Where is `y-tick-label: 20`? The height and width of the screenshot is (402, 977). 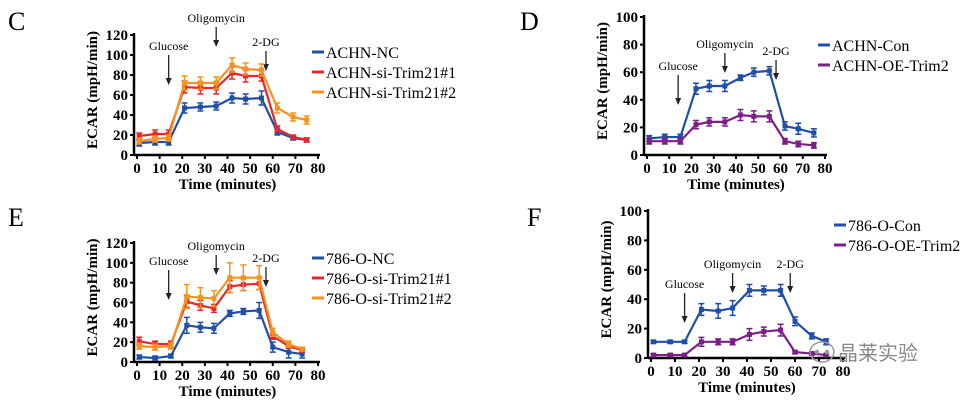
y-tick-label: 20 is located at coordinates (634, 330).